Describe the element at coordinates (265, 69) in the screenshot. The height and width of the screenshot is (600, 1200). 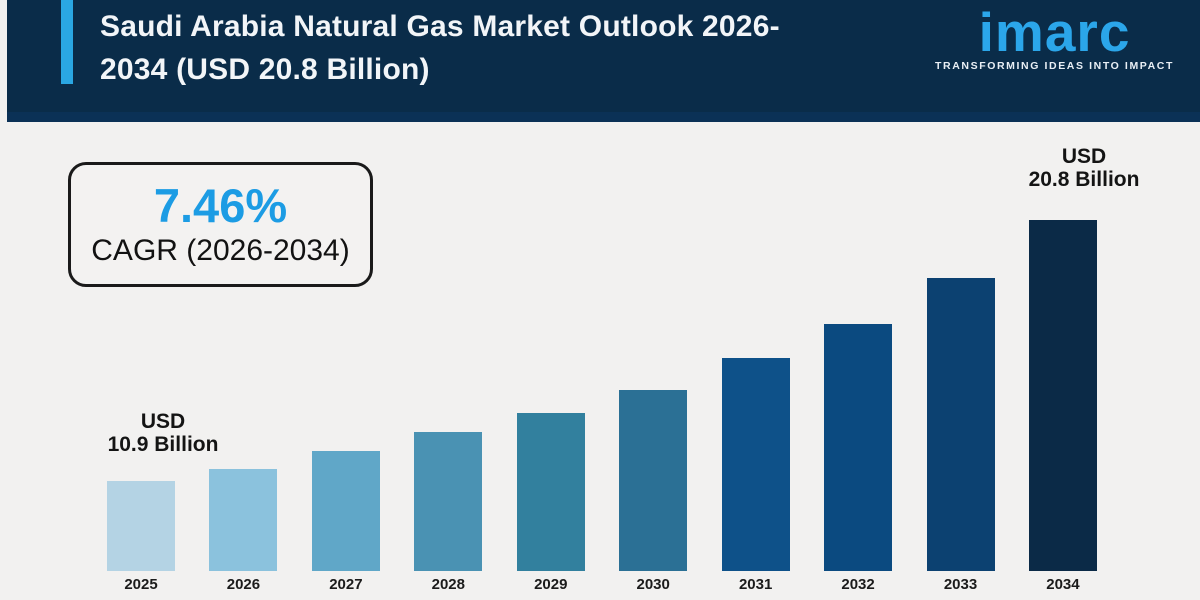
I see `page-title-line2: 2034 (USD 20.8 Billion)` at that location.